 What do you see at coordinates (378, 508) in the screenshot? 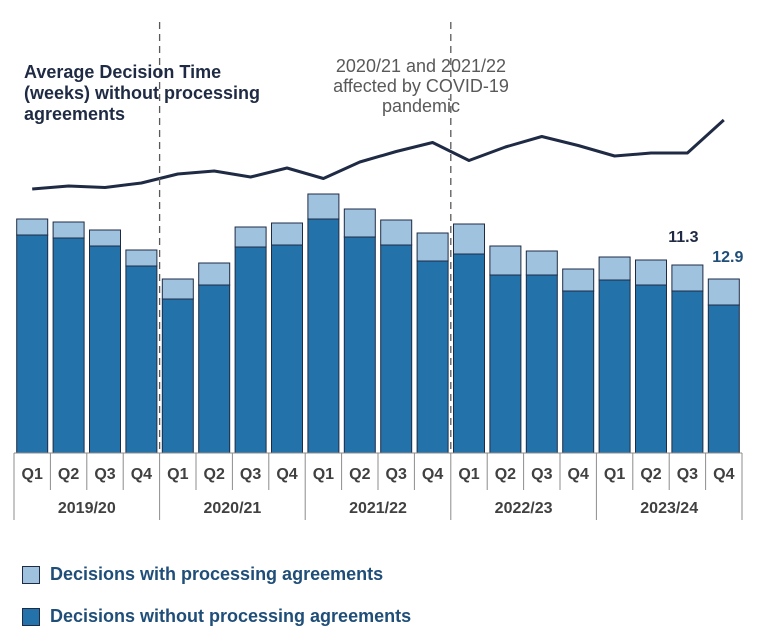
I see `year-tick-label: 2021/22` at bounding box center [378, 508].